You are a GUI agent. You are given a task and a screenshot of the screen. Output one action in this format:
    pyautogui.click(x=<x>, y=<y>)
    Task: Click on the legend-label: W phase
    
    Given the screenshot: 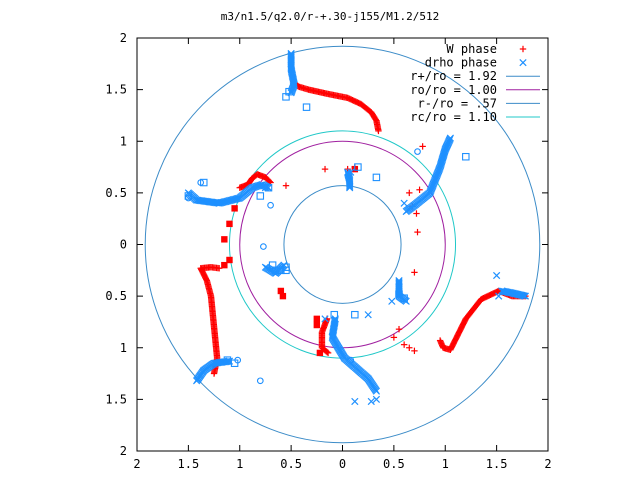 What is the action you would take?
    pyautogui.click(x=471, y=49)
    